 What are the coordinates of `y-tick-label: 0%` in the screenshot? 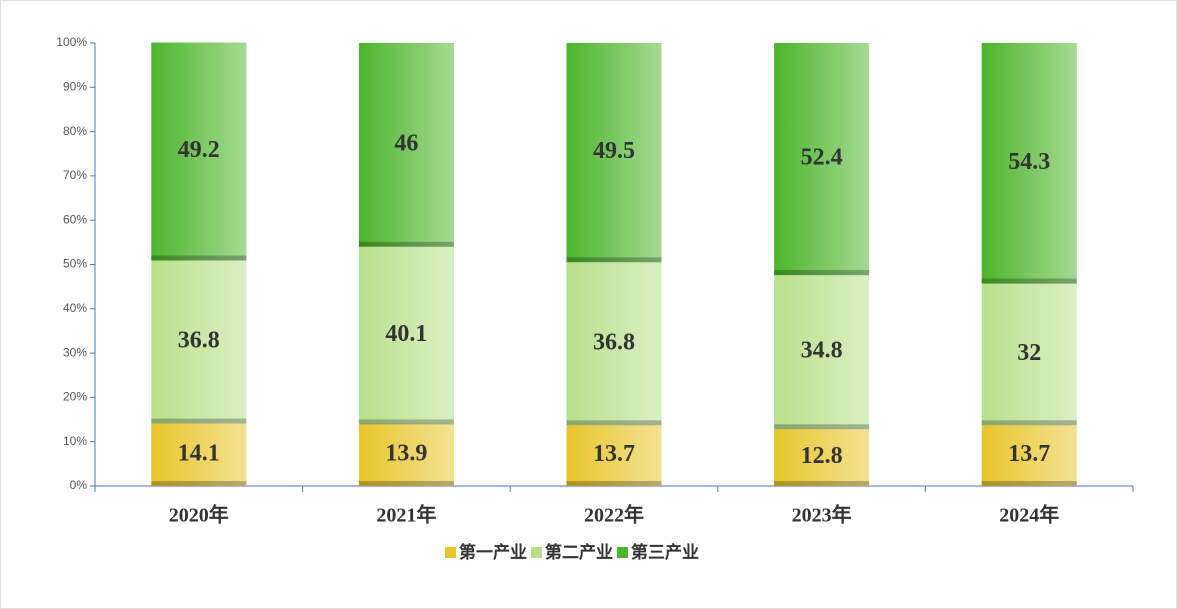 It's located at (79, 485).